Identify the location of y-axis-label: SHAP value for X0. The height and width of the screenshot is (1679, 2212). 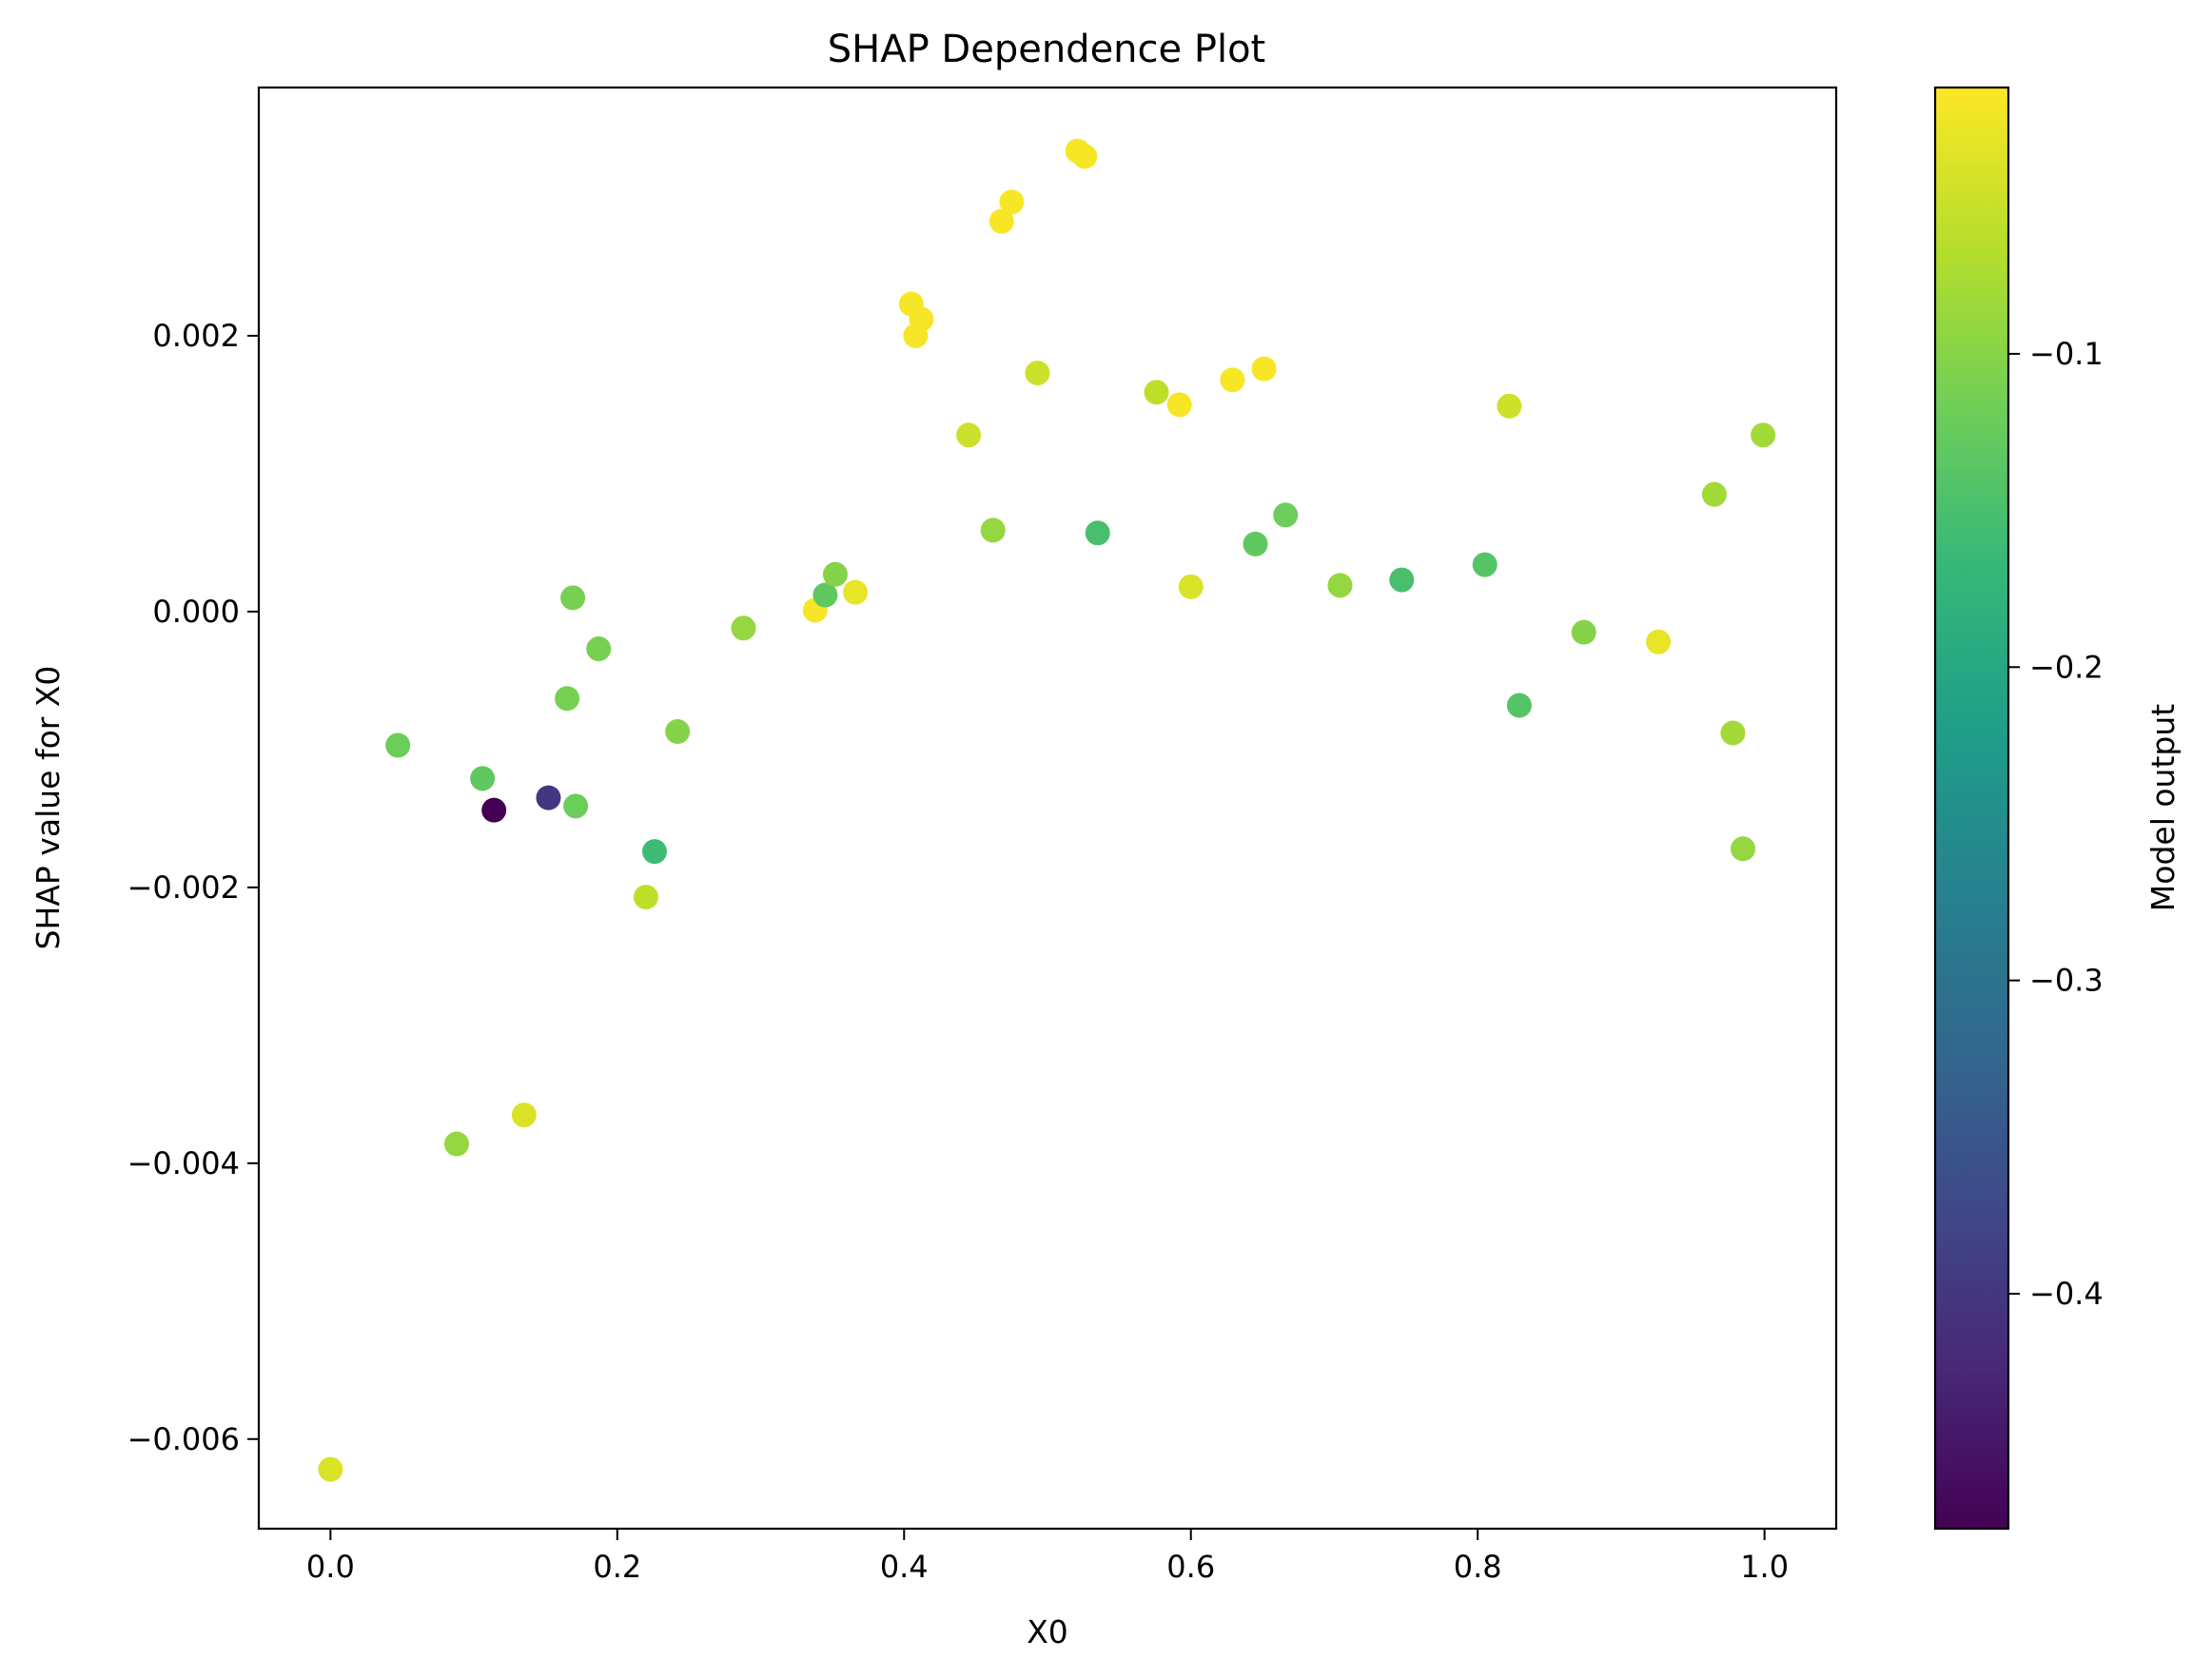
(48, 808).